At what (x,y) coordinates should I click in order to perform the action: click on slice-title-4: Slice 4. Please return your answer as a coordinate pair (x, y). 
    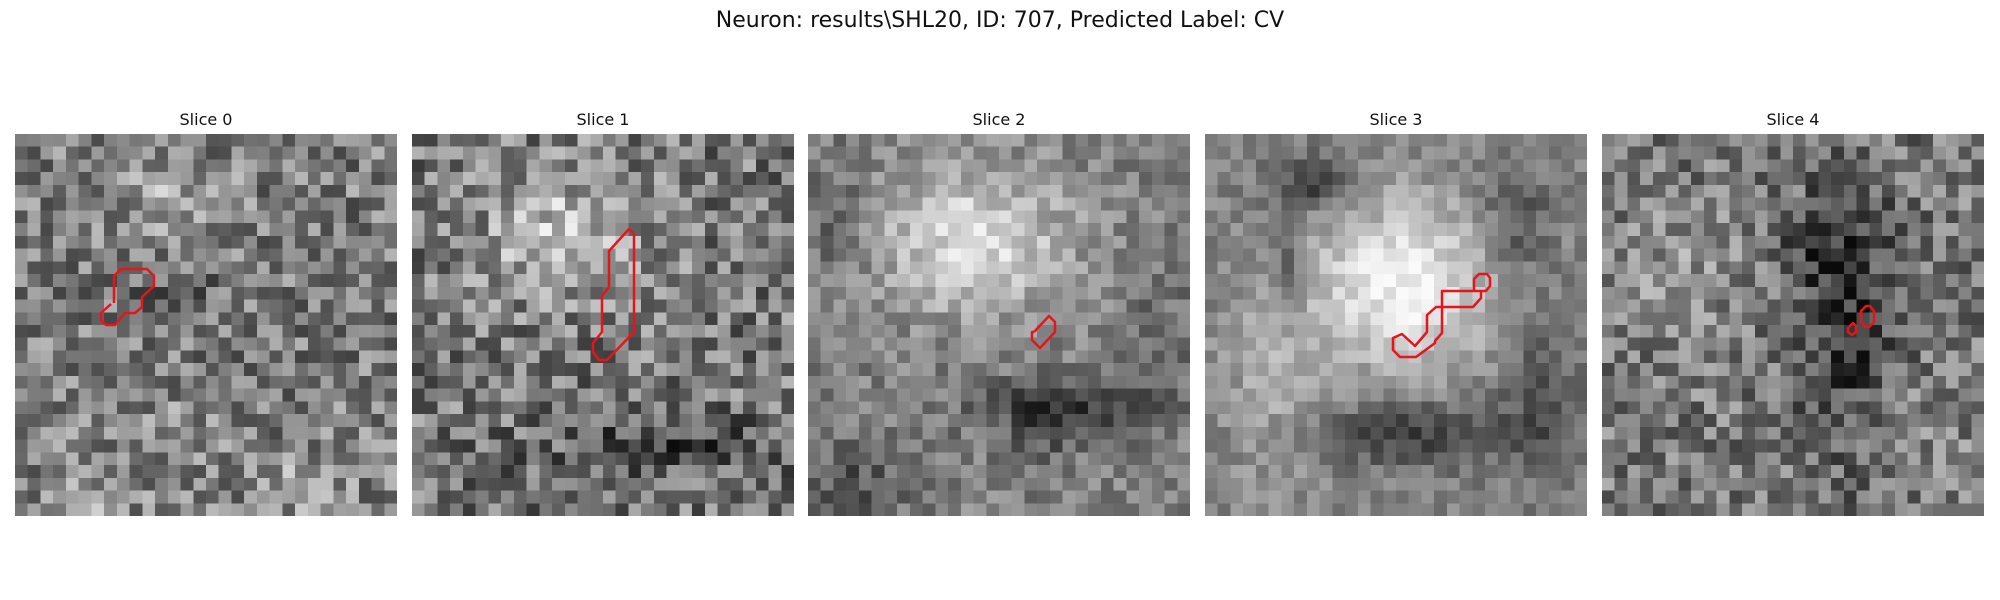
    Looking at the image, I should click on (1793, 119).